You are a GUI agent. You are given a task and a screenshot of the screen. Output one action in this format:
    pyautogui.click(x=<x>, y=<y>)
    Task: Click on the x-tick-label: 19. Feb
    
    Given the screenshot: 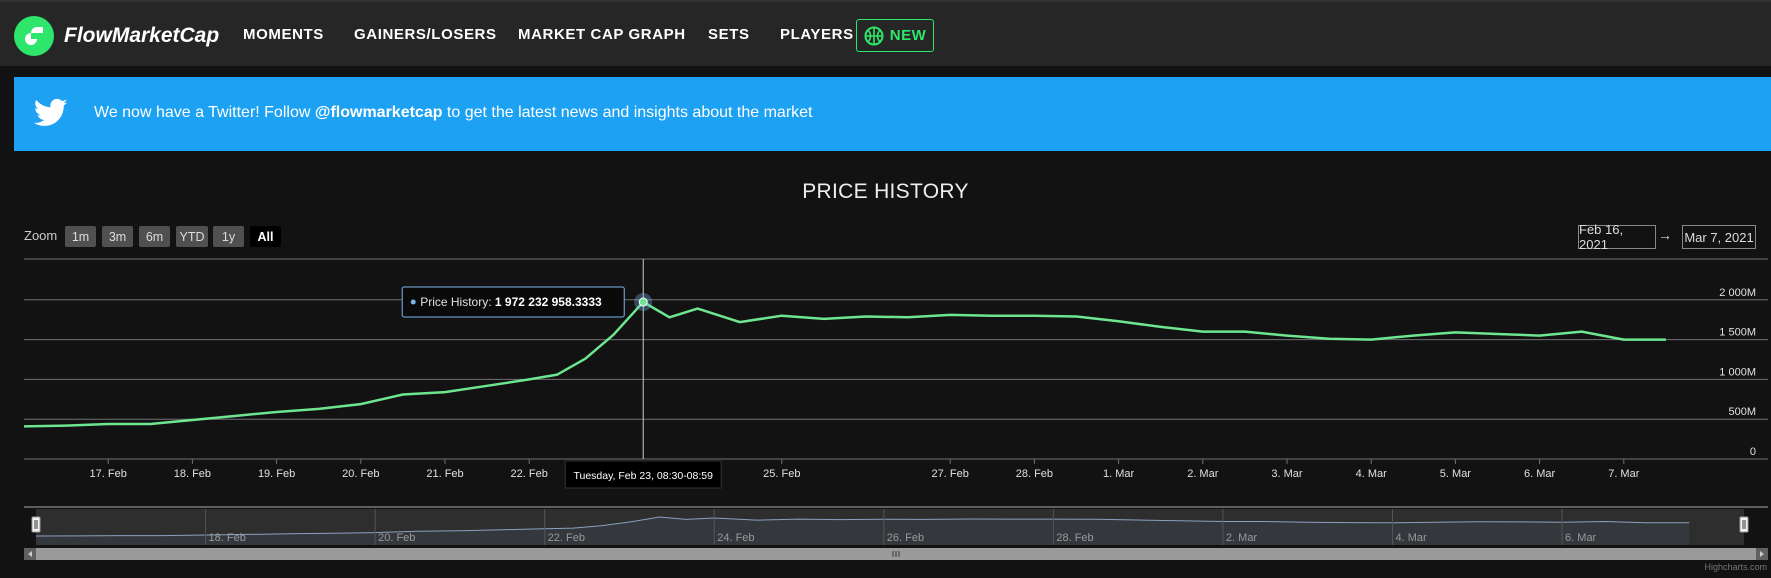 What is the action you would take?
    pyautogui.click(x=276, y=474)
    